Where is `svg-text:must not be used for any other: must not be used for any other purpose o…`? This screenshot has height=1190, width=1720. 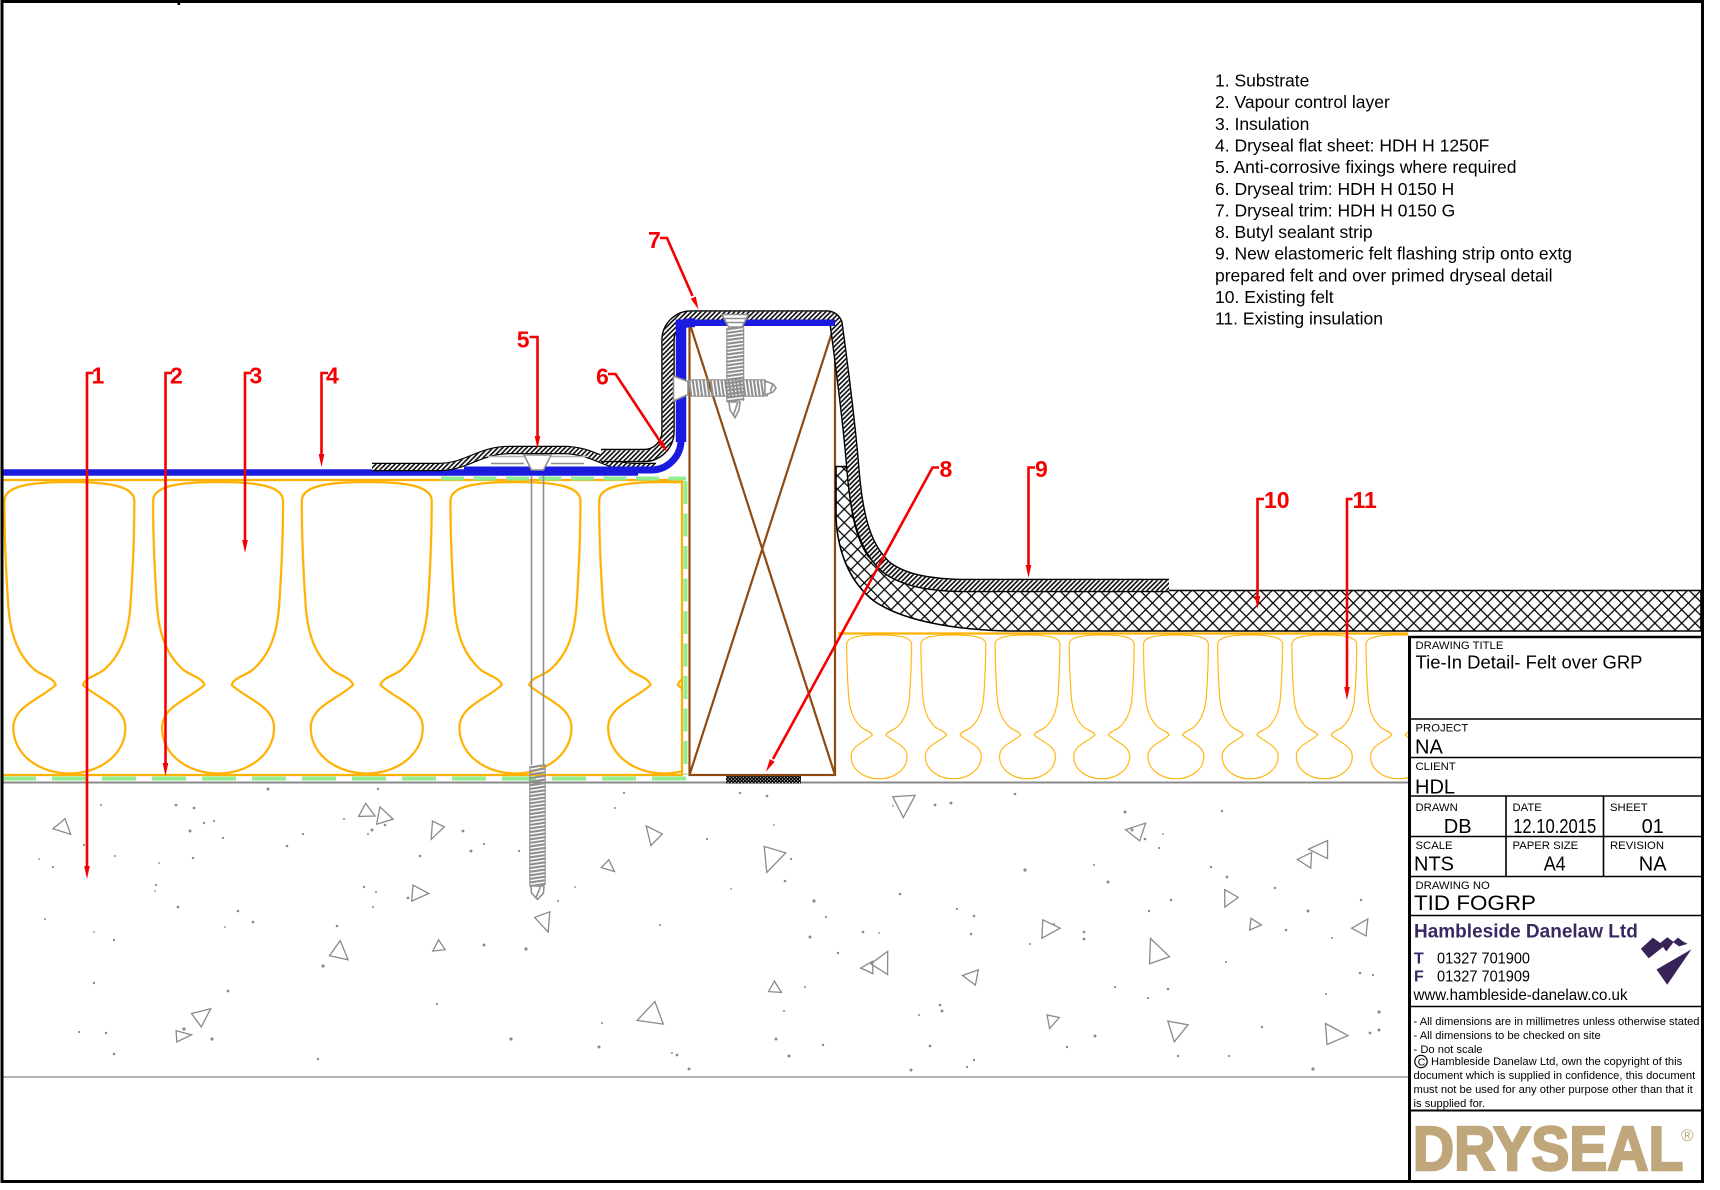 svg-text:must not be used for any other: must not be used for any other purpose o… is located at coordinates (1554, 1090).